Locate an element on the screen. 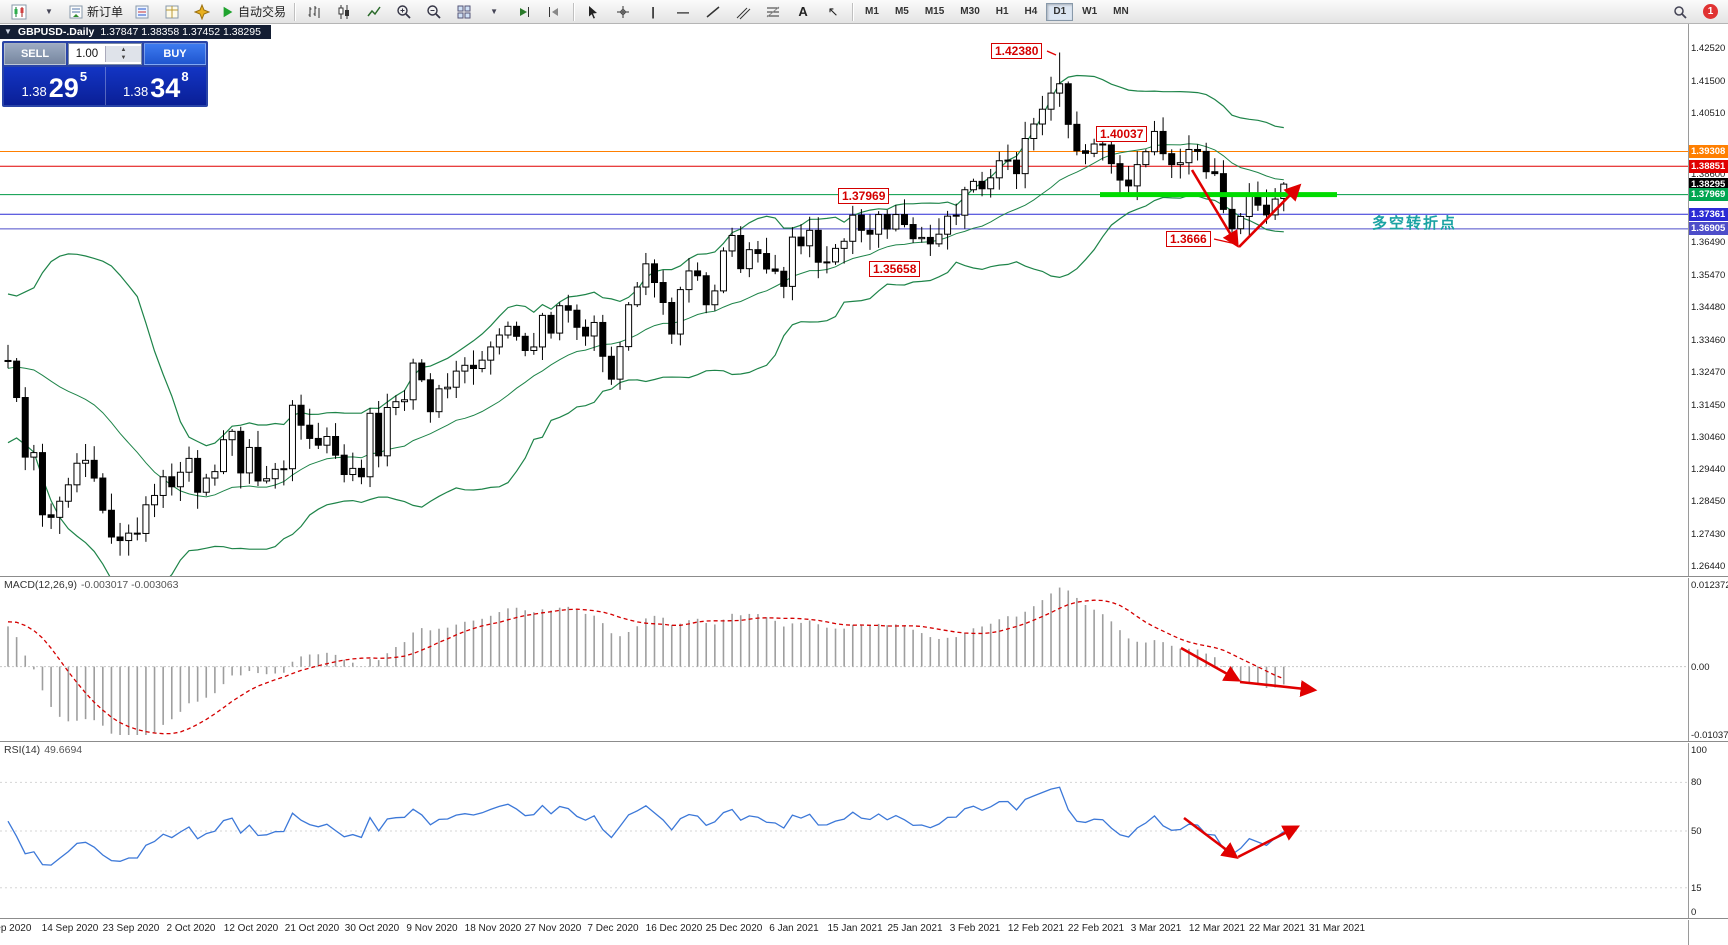 This screenshot has height=945, width=1728. templates-dropdown: ▼ is located at coordinates (494, 11).